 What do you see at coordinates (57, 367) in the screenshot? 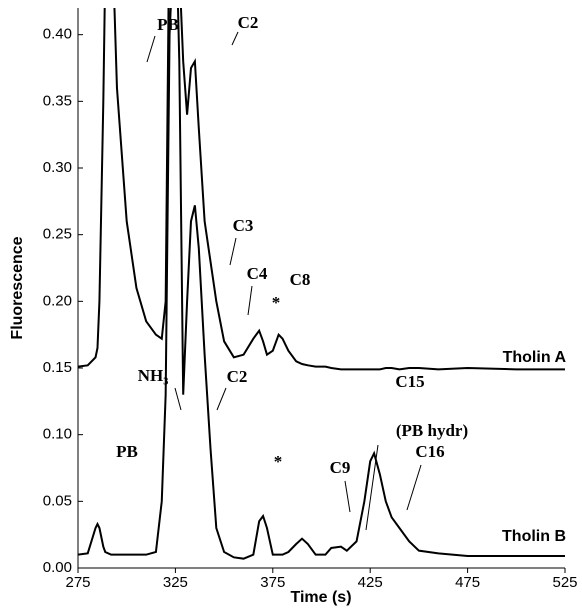
I see `y-tick-label: 0.15` at bounding box center [57, 367].